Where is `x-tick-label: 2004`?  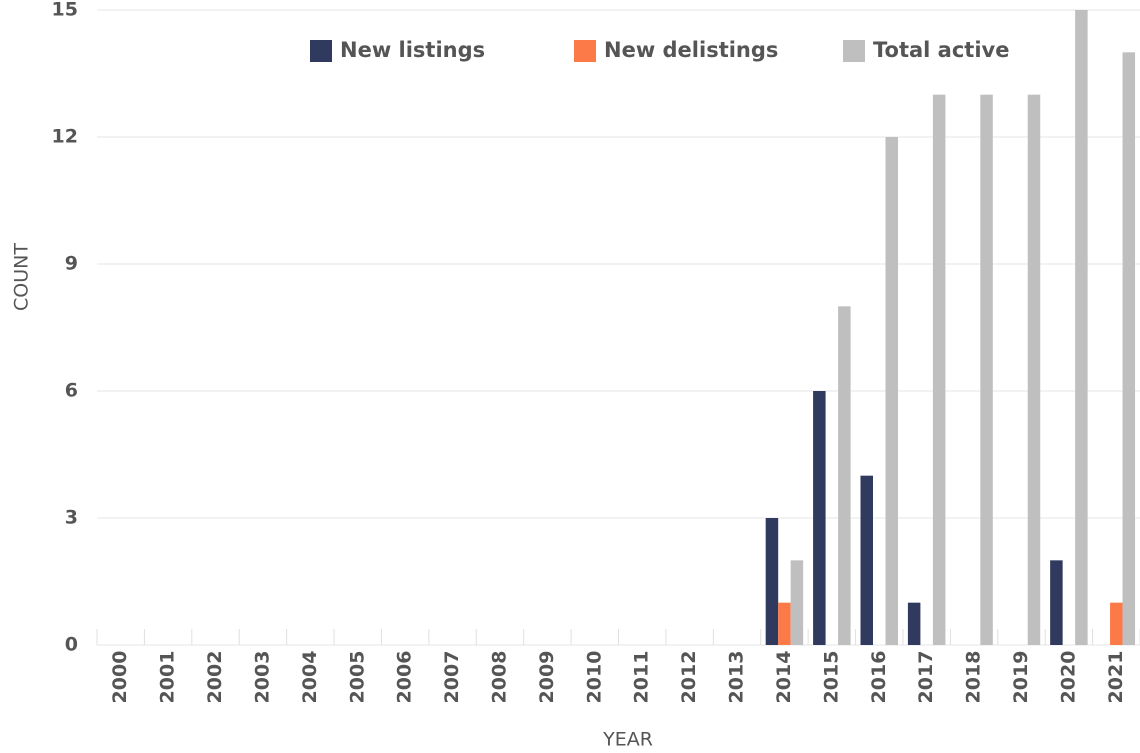
x-tick-label: 2004 is located at coordinates (310, 677).